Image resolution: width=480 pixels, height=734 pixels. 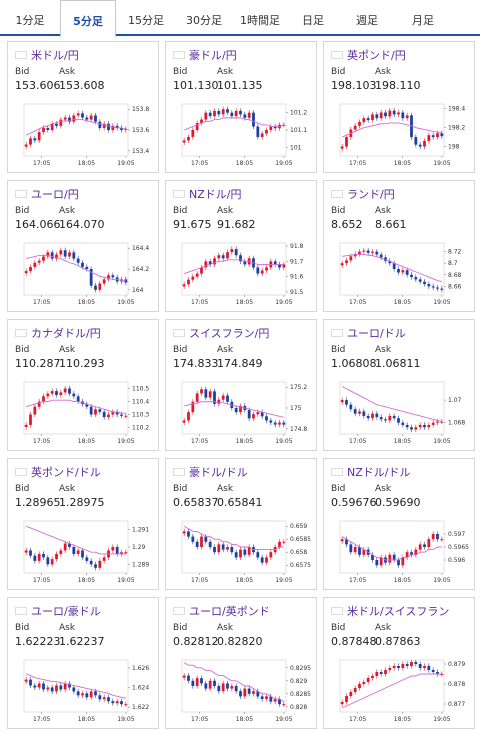 I want to click on chart-container: 91.8 91.7 91.6 91.5 17:05 18:05 19:05, so click(x=241, y=275).